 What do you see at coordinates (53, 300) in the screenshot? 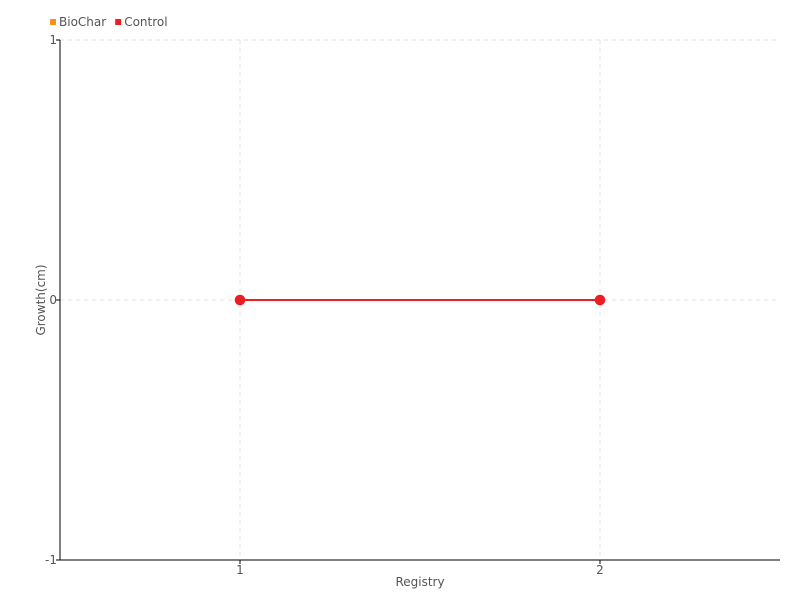
I see `y-tick-label: 0` at bounding box center [53, 300].